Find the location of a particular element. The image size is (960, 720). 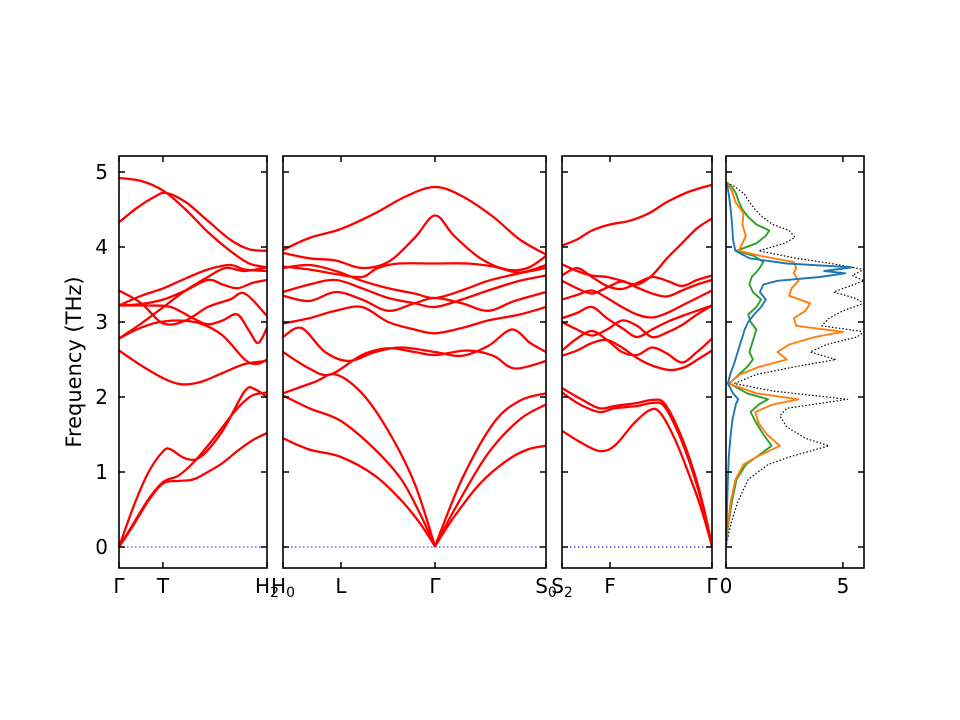

band-panel-gamma-T-H2 is located at coordinates (193, 362).